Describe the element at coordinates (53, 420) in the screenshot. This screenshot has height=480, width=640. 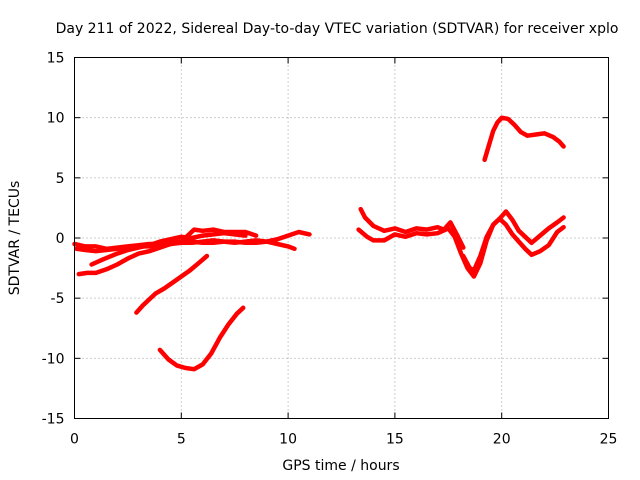
I see `y-tick-label: -15` at that location.